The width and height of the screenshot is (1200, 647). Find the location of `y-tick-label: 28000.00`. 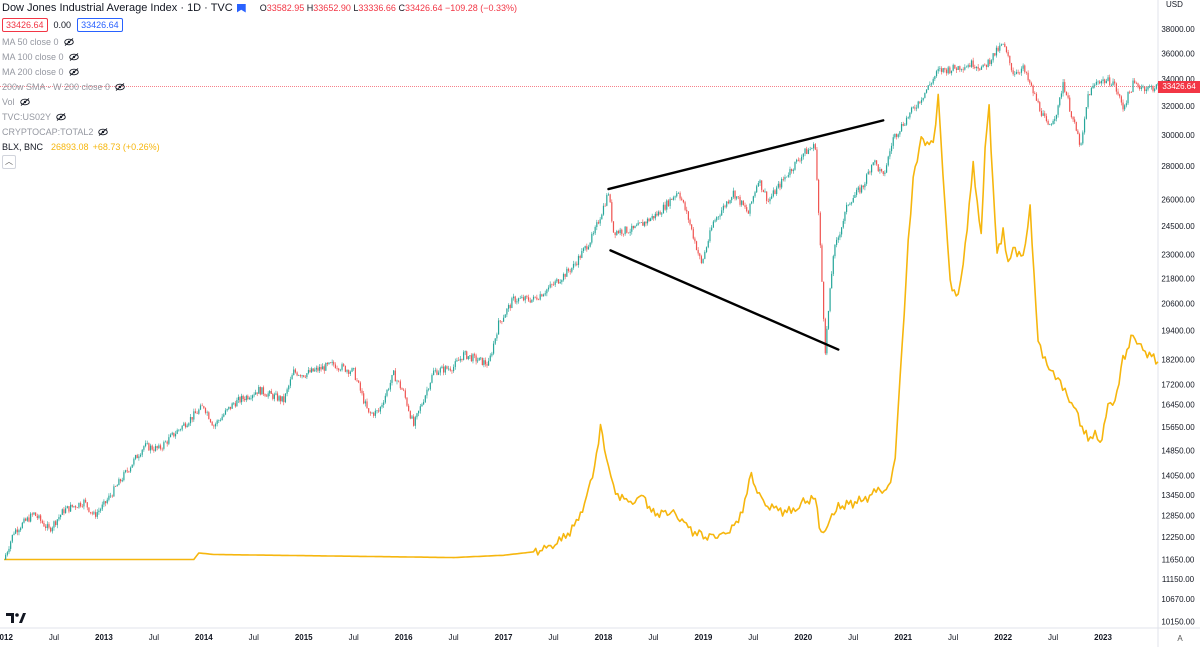

y-tick-label: 28000.00 is located at coordinates (1178, 166).